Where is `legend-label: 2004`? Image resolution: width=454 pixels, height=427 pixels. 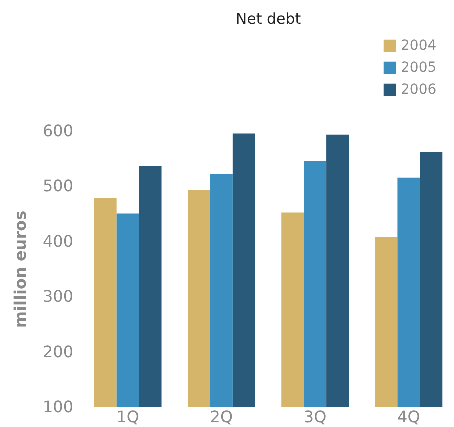 legend-label: 2004 is located at coordinates (419, 46).